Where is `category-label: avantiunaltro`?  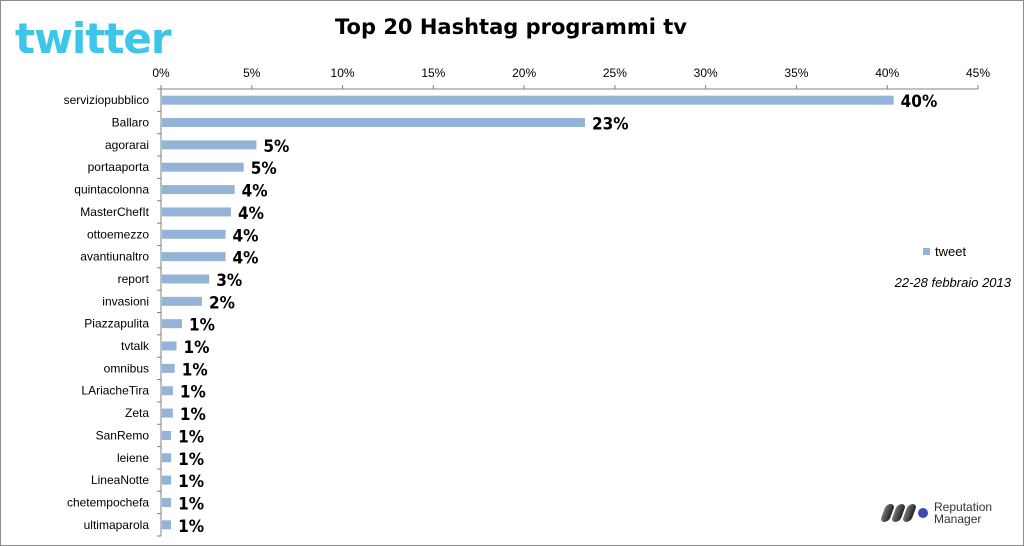
category-label: avantiunaltro is located at coordinates (114, 257).